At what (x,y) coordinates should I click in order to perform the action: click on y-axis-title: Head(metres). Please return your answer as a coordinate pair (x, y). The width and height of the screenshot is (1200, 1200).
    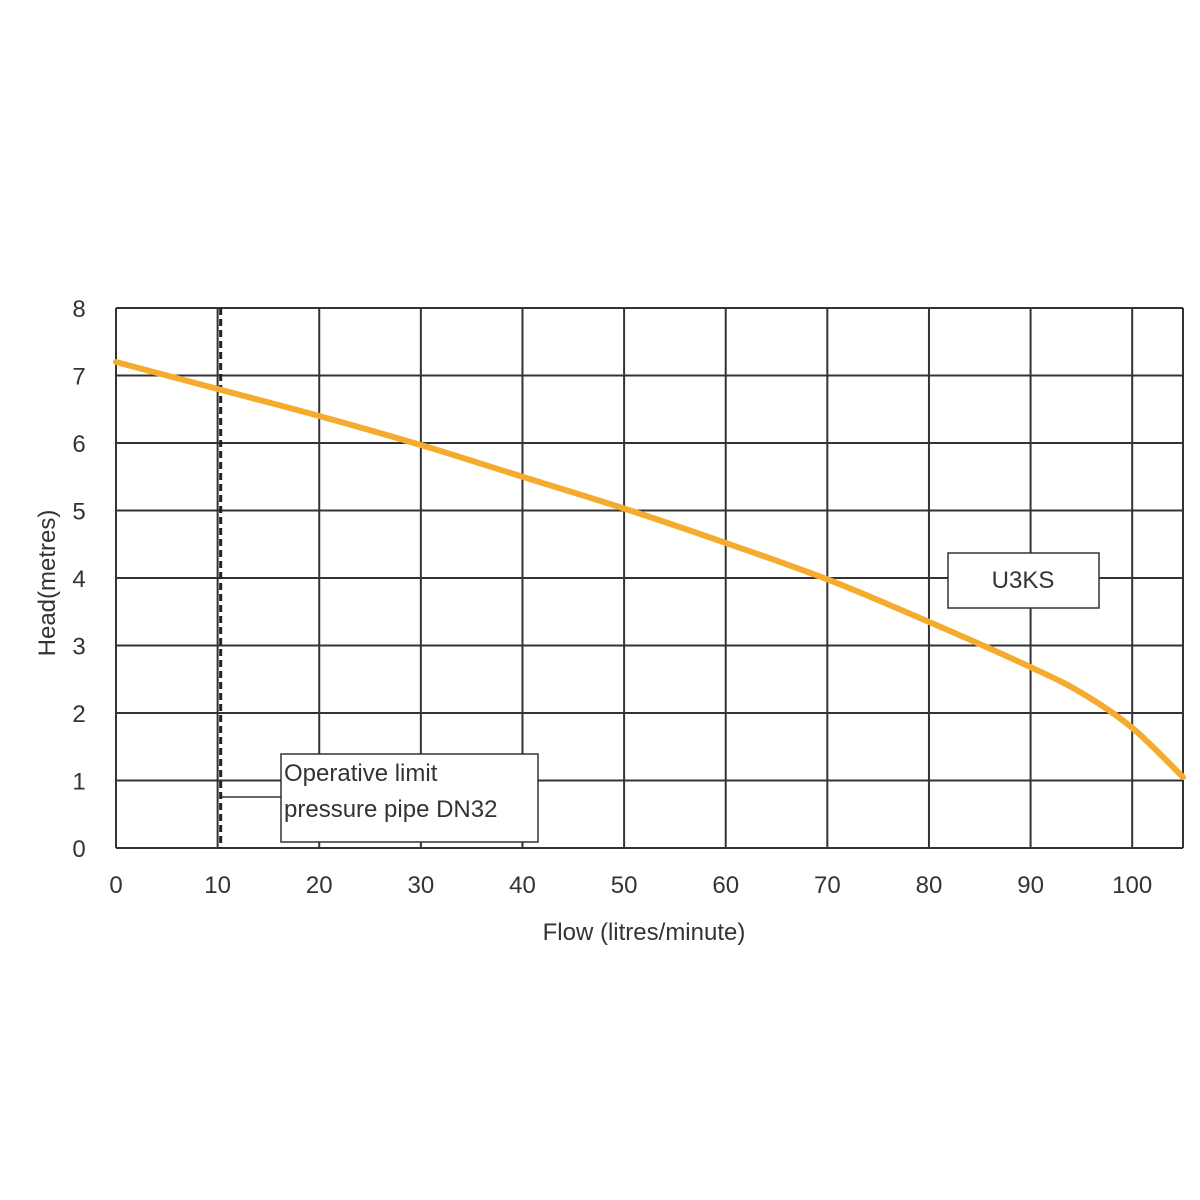
    Looking at the image, I should click on (47, 583).